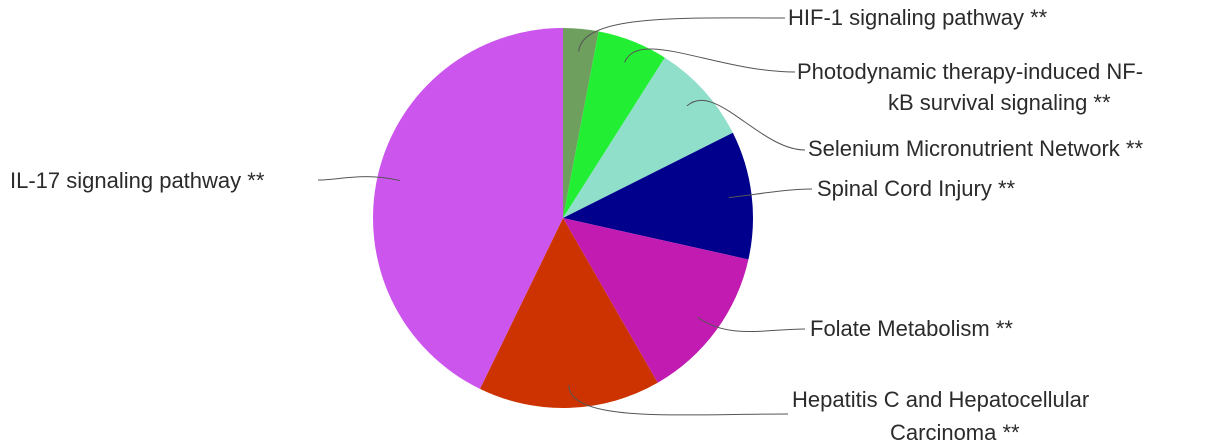 The height and width of the screenshot is (446, 1216). What do you see at coordinates (916, 188) in the screenshot?
I see `label-spinal-cord: Spinal Cord Injury **` at bounding box center [916, 188].